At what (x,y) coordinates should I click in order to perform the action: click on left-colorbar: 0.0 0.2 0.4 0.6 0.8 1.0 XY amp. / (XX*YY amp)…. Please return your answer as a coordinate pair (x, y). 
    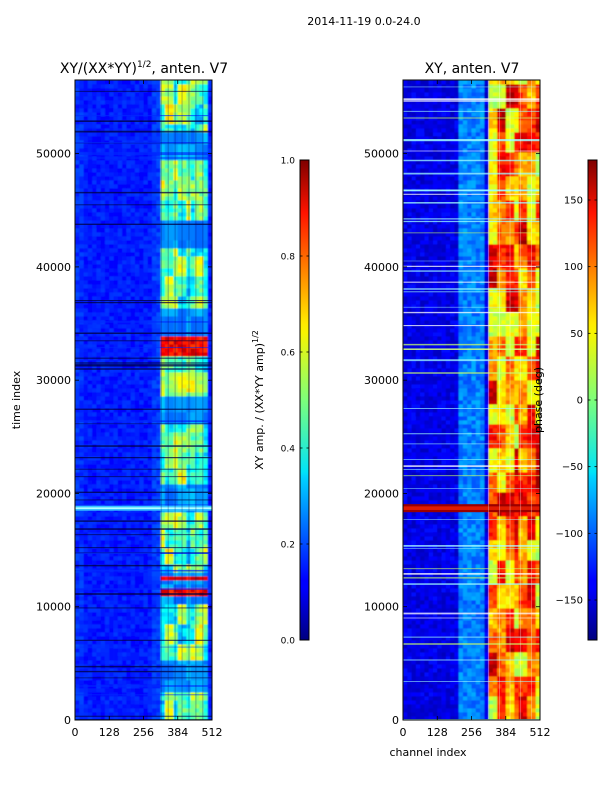
    Looking at the image, I should click on (280, 402).